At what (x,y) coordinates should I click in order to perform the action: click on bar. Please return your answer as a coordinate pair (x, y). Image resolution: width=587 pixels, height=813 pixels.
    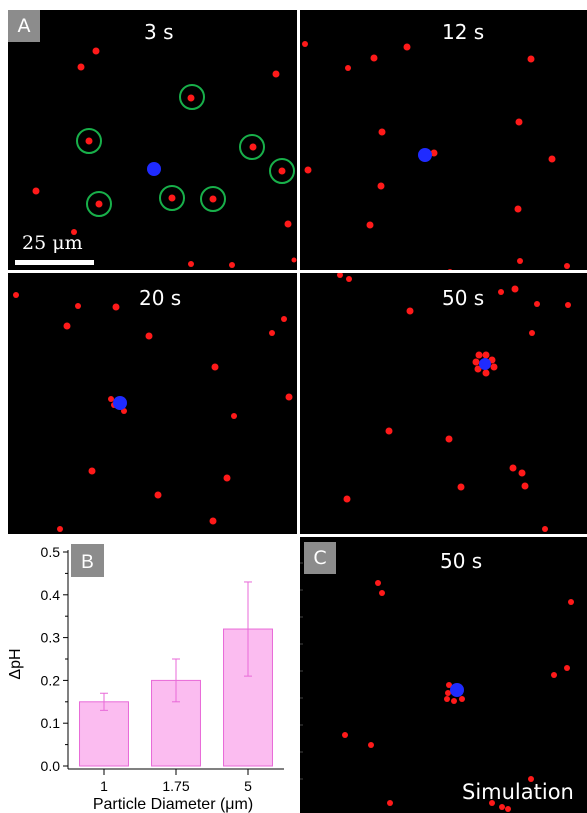
    Looking at the image, I should click on (104, 734).